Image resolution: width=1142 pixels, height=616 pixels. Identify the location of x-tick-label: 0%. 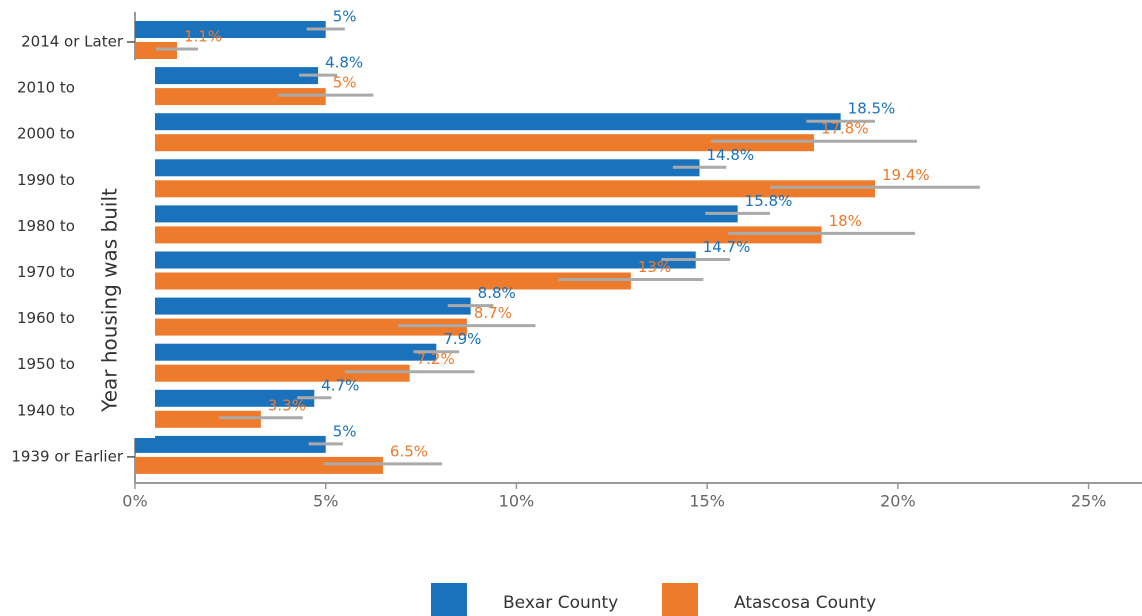
(134, 501).